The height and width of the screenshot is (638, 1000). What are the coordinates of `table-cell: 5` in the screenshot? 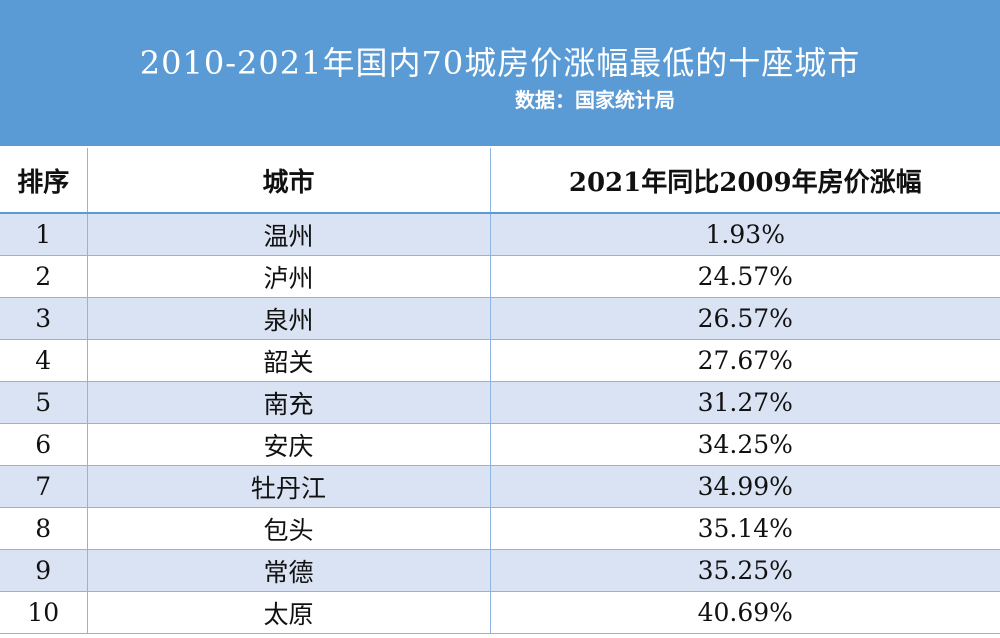 It's located at (43, 402).